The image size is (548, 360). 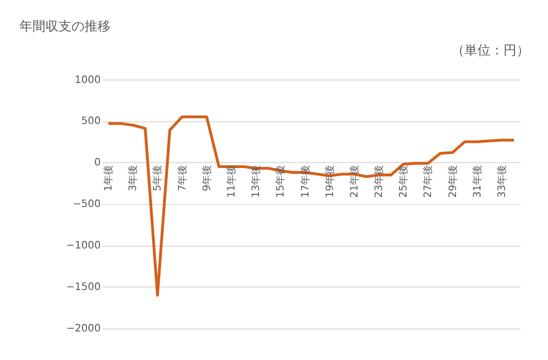 What do you see at coordinates (379, 181) in the screenshot?
I see `x-tick-label: 23年後` at bounding box center [379, 181].